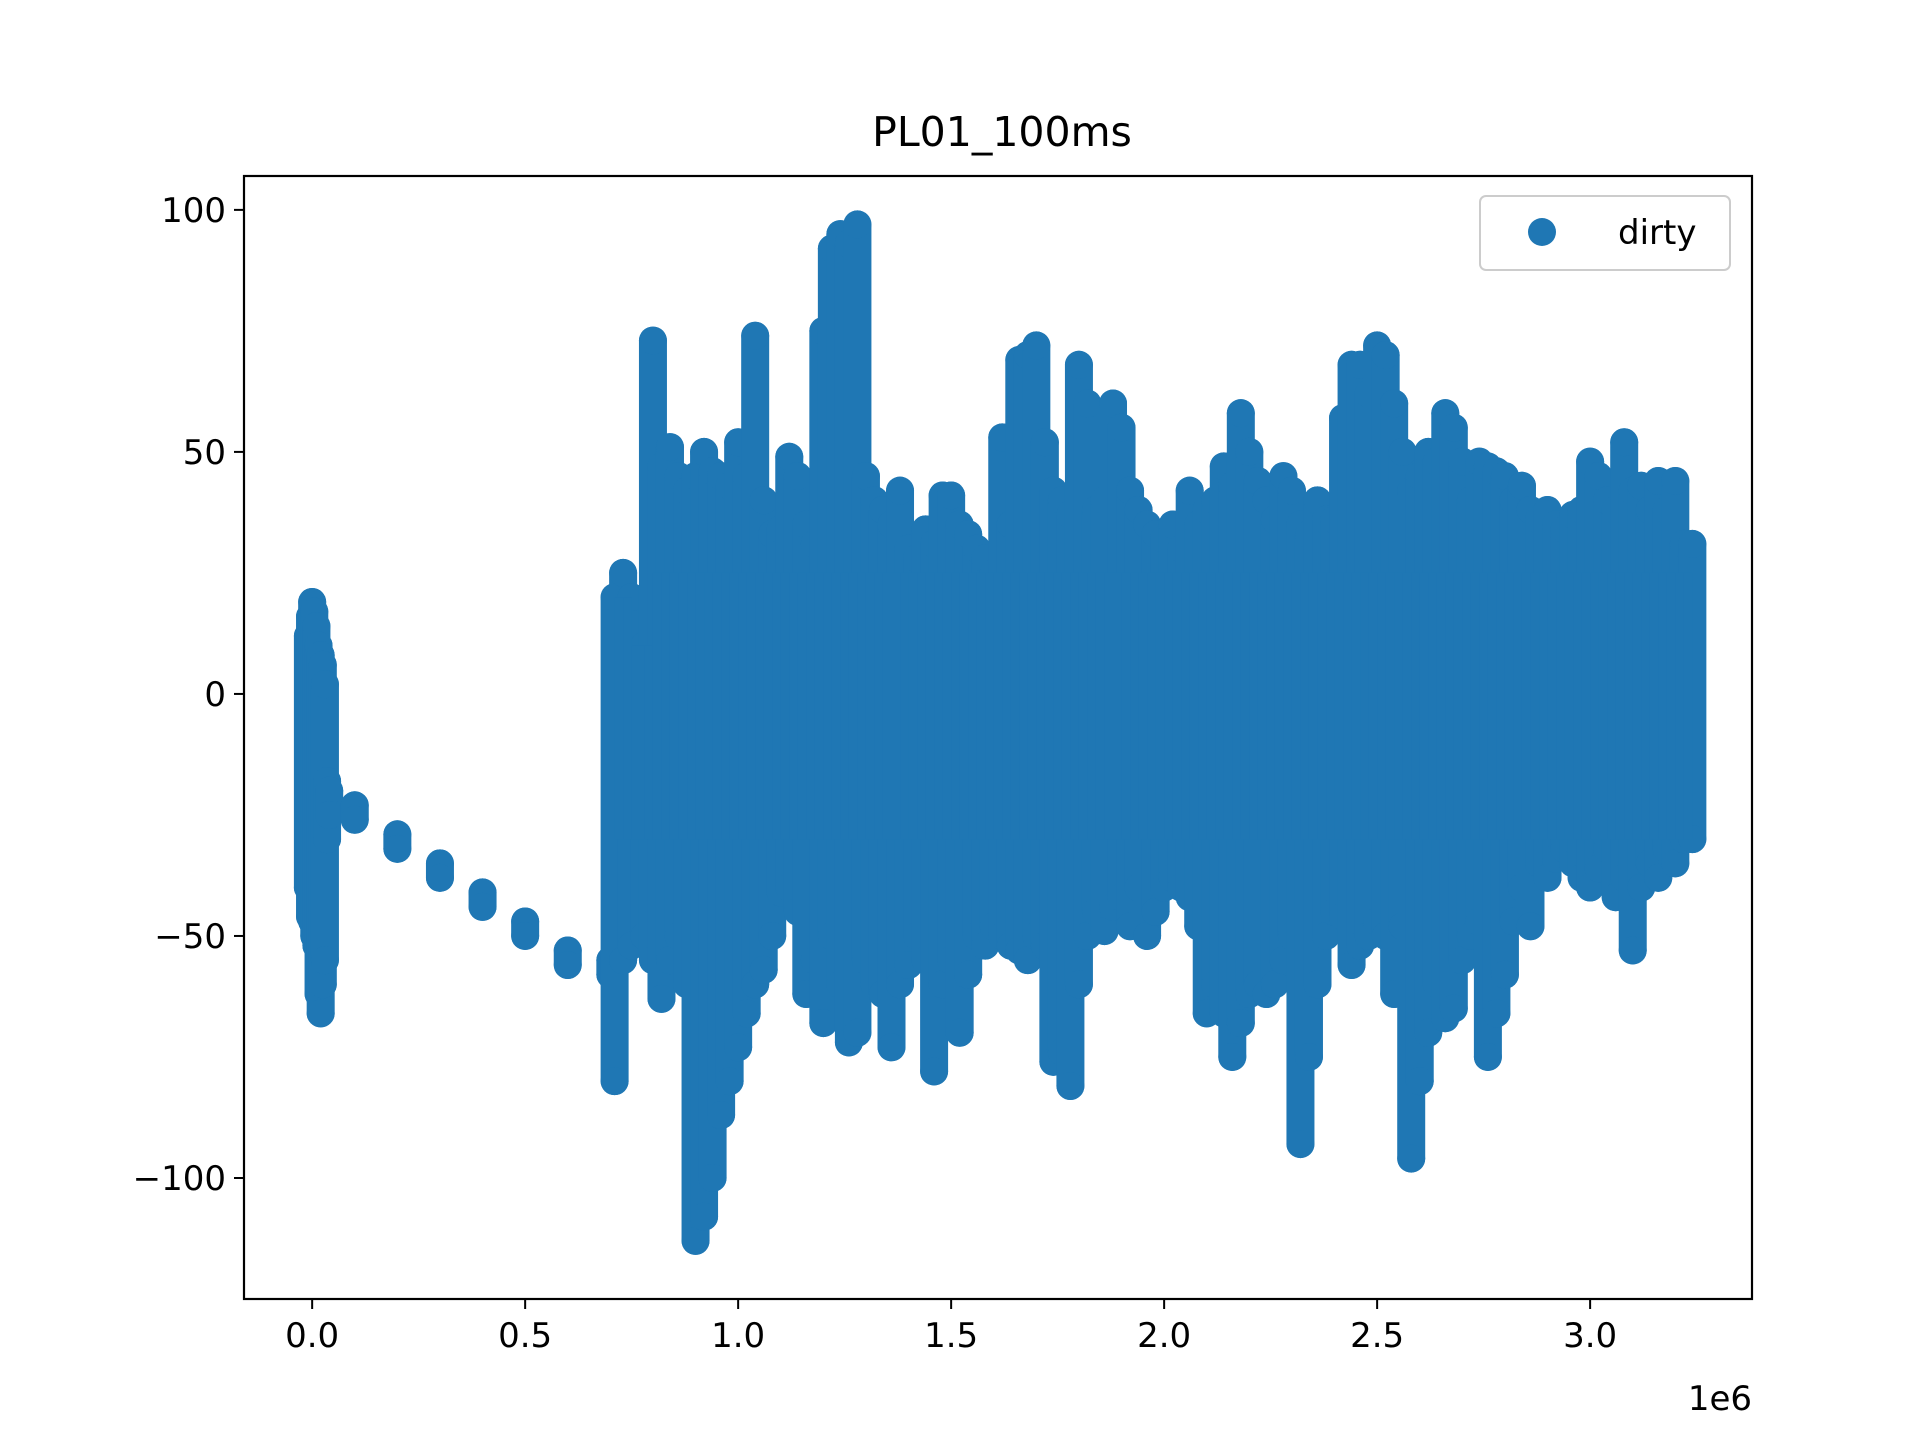 The width and height of the screenshot is (1920, 1440). I want to click on legend-marker-dirty, so click(1542, 232).